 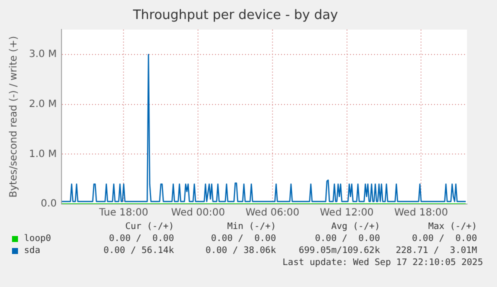 I want to click on text: 228.71 / 3.01M, so click(x=435, y=251).